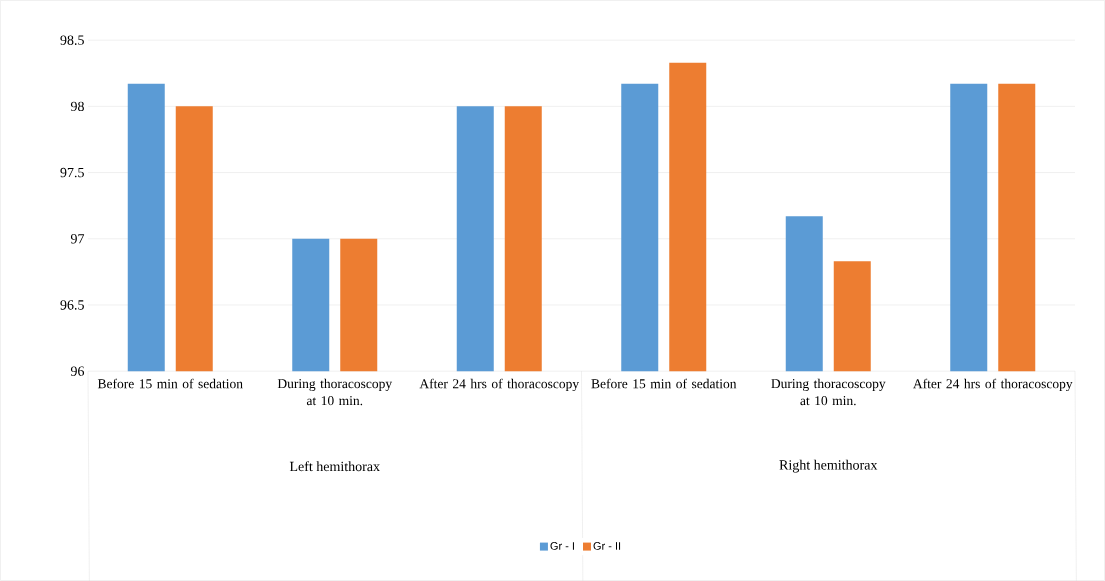 The height and width of the screenshot is (581, 1105). Describe the element at coordinates (828, 466) in the screenshot. I see `text: Right hemithorax` at that location.